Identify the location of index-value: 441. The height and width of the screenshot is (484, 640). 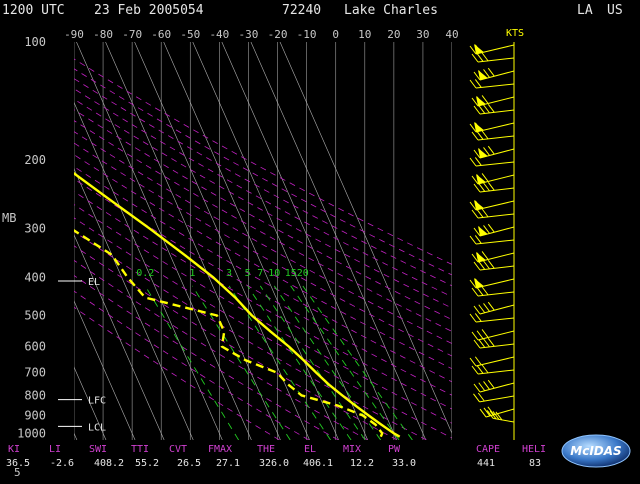
(486, 463).